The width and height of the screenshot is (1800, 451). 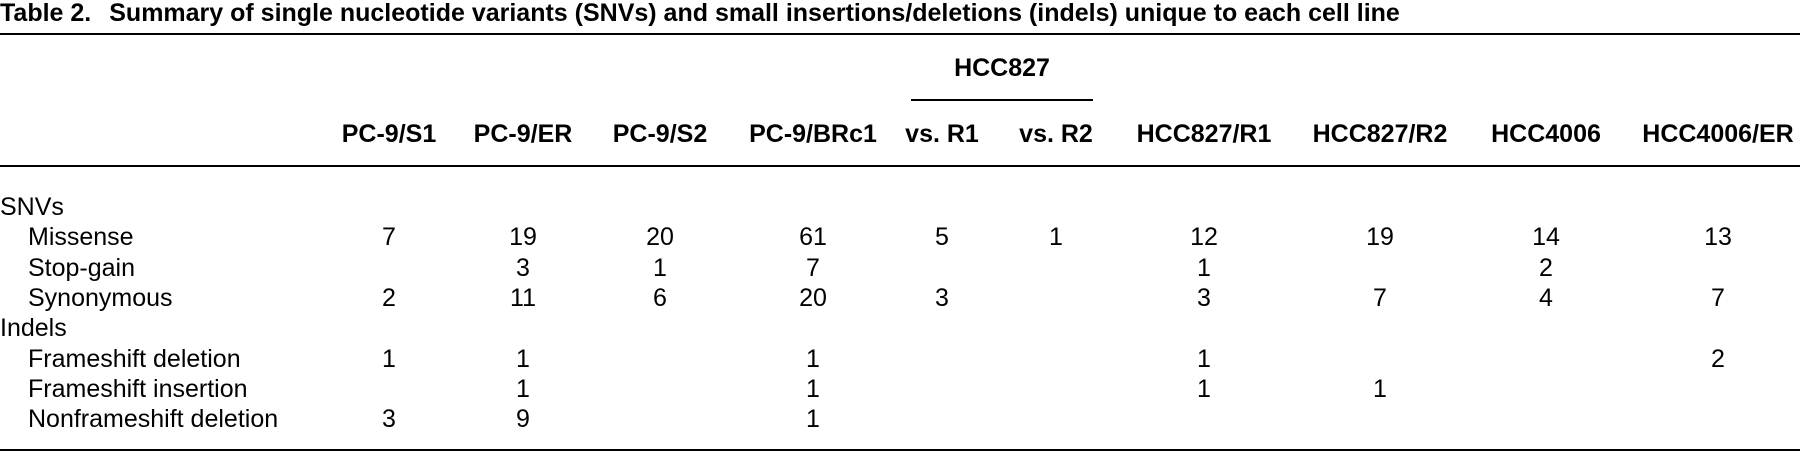 I want to click on row-label: Frameshift deletion, so click(x=134, y=359).